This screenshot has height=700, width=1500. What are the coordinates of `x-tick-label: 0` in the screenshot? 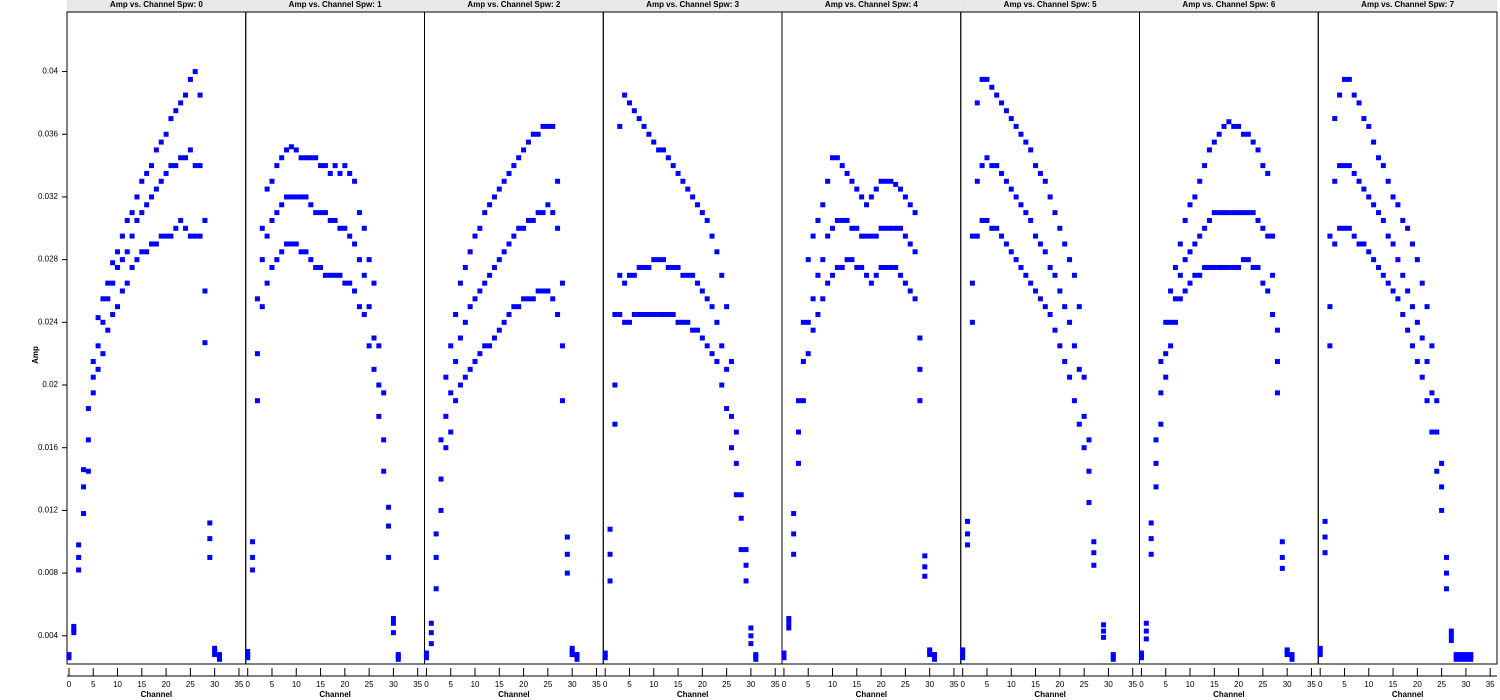 It's located at (784, 684).